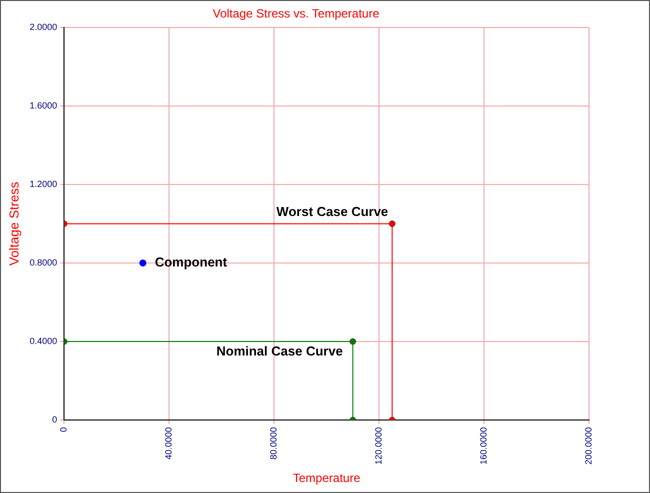  Describe the element at coordinates (332, 211) in the screenshot. I see `series-label: Worst Case Curve` at that location.